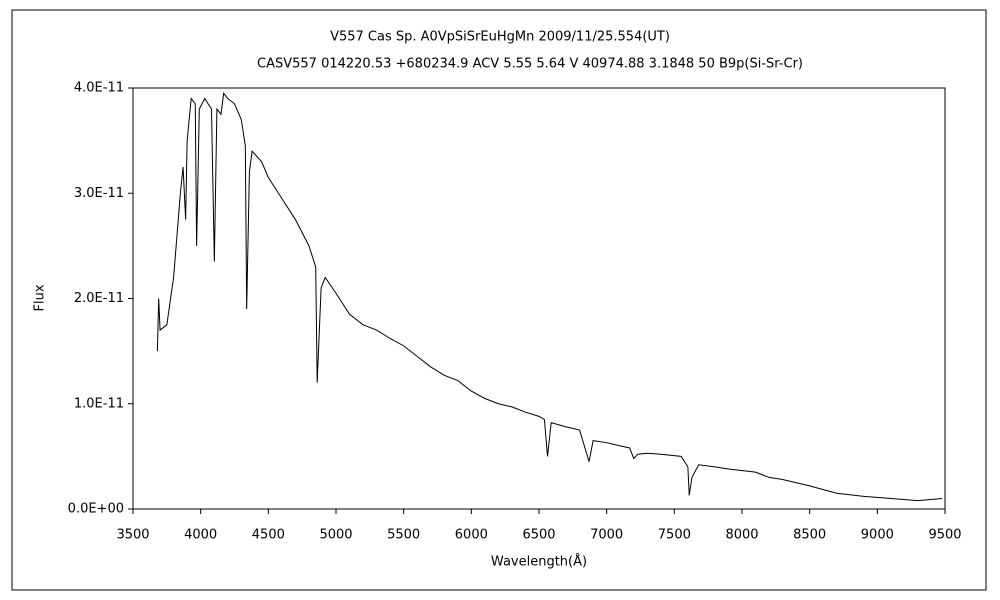  I want to click on x-tick-label: 5000, so click(335, 535).